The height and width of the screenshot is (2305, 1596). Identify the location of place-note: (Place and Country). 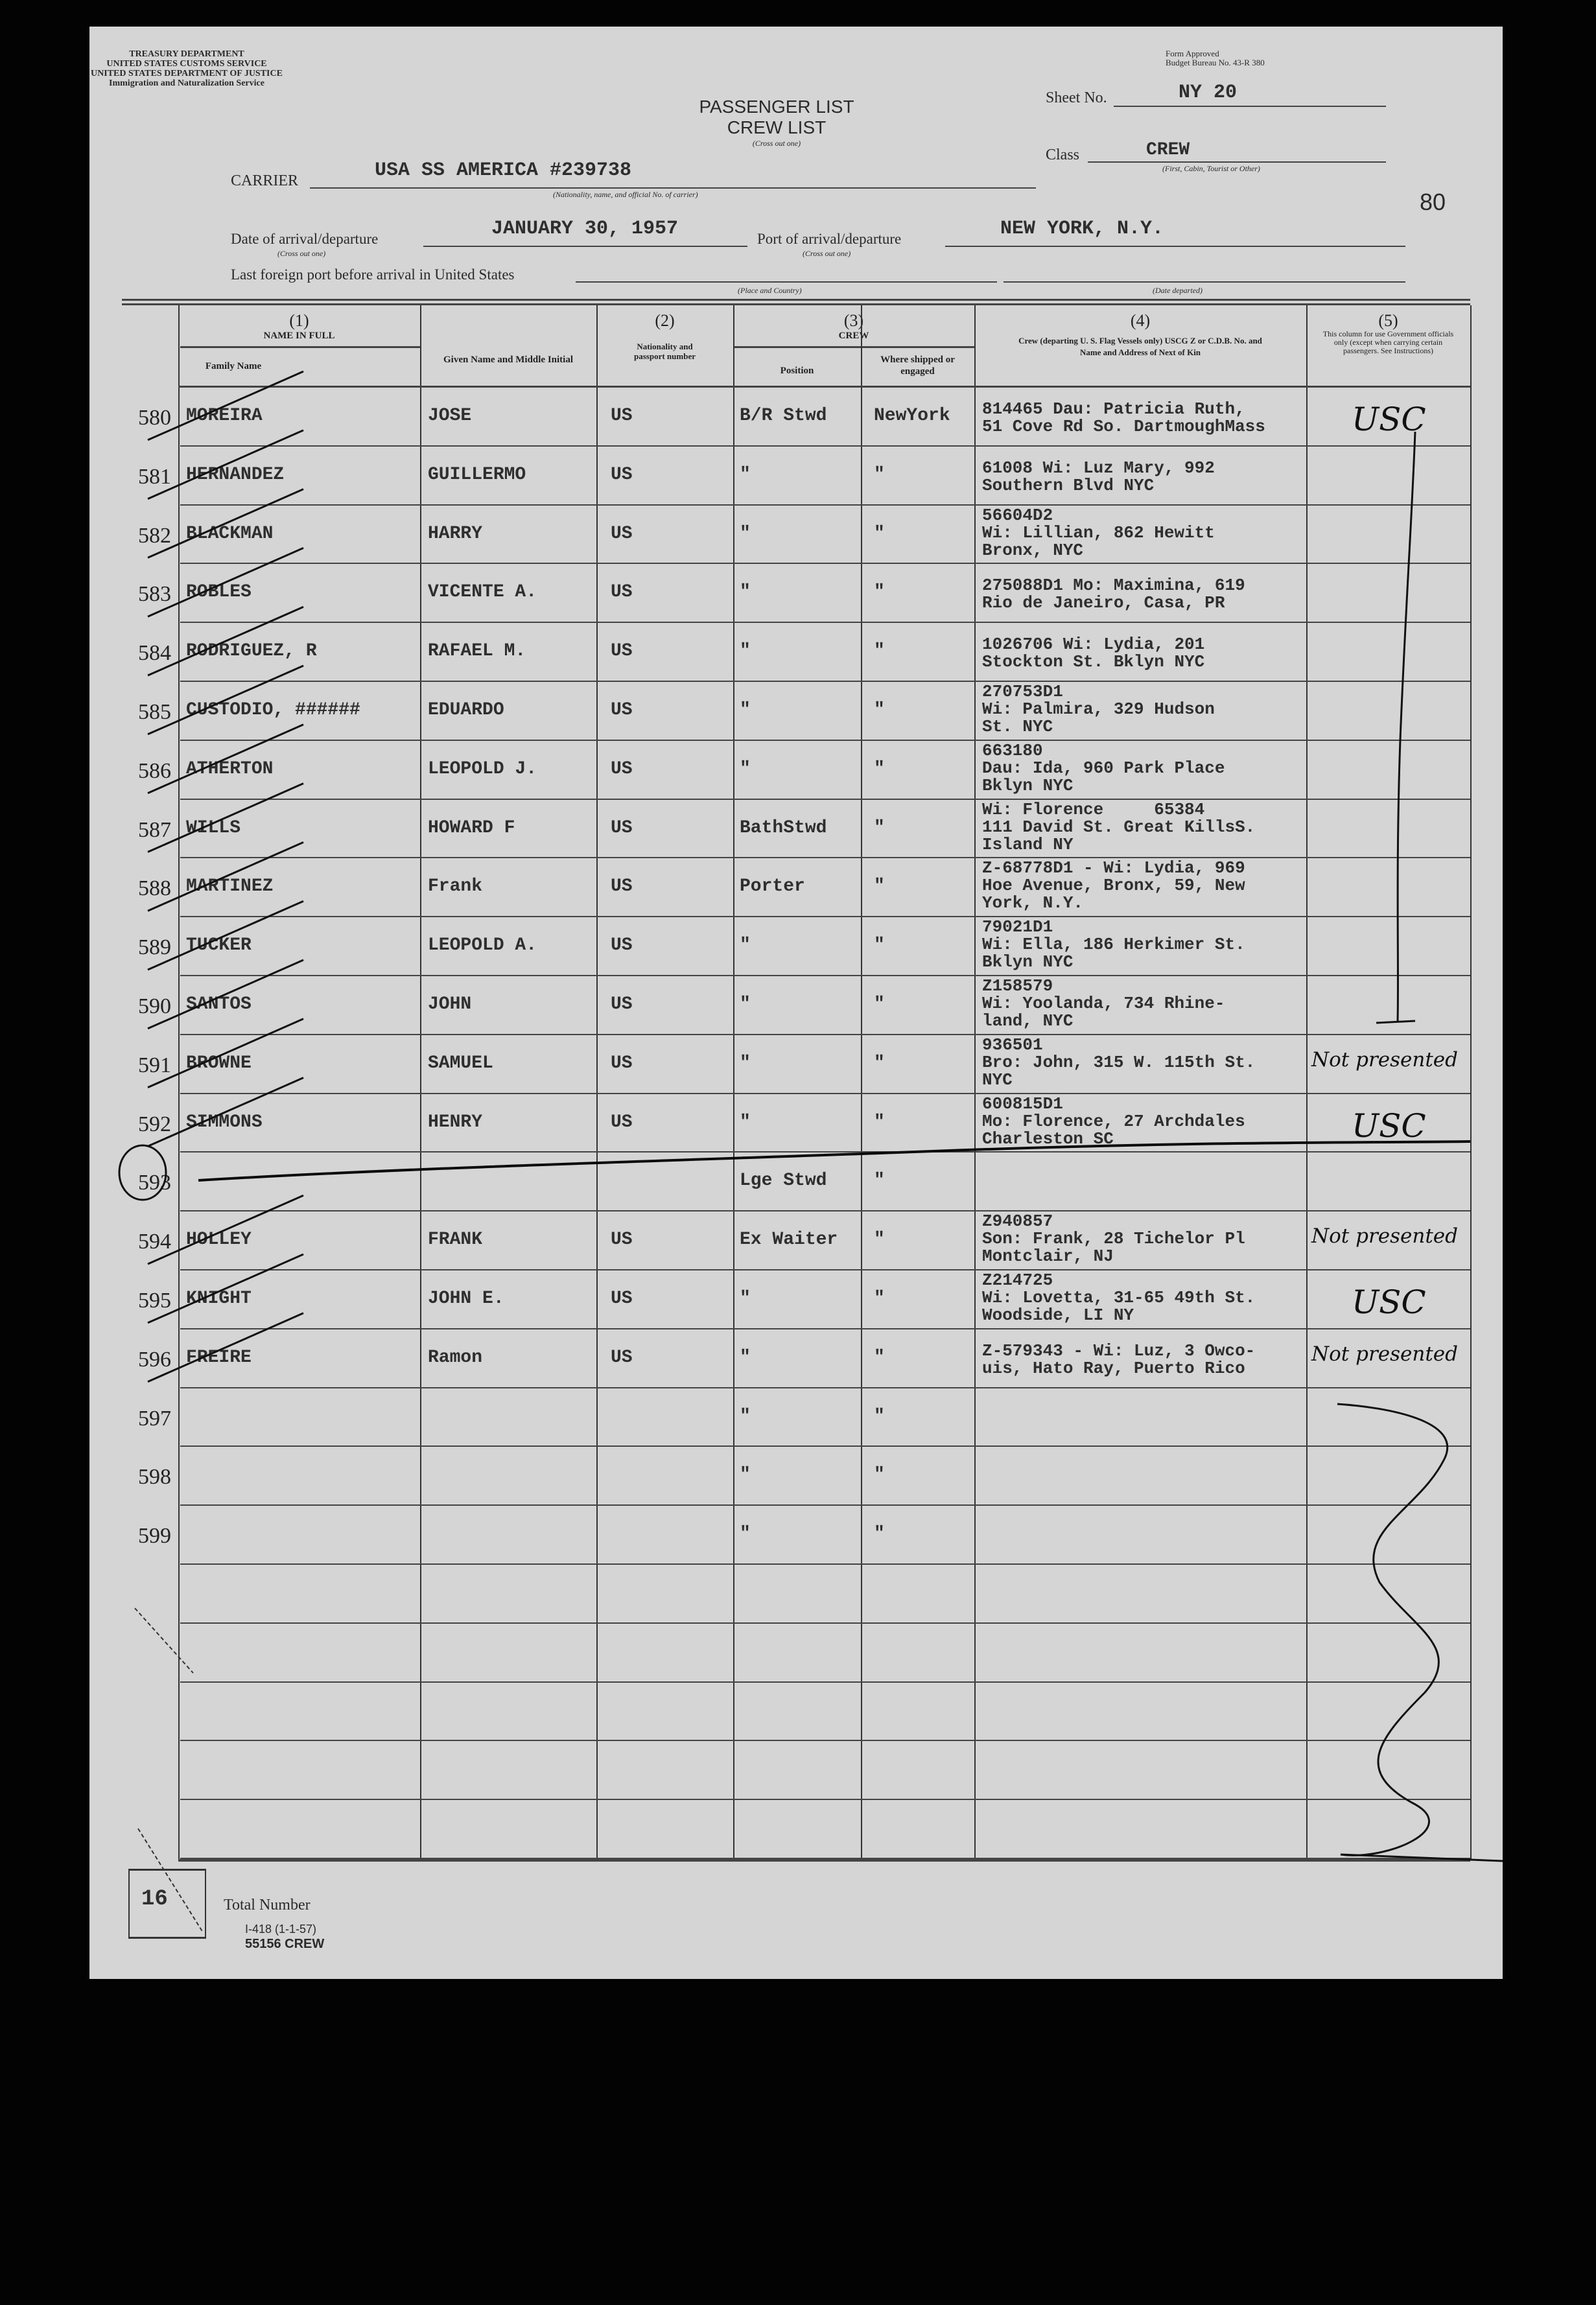
(770, 291).